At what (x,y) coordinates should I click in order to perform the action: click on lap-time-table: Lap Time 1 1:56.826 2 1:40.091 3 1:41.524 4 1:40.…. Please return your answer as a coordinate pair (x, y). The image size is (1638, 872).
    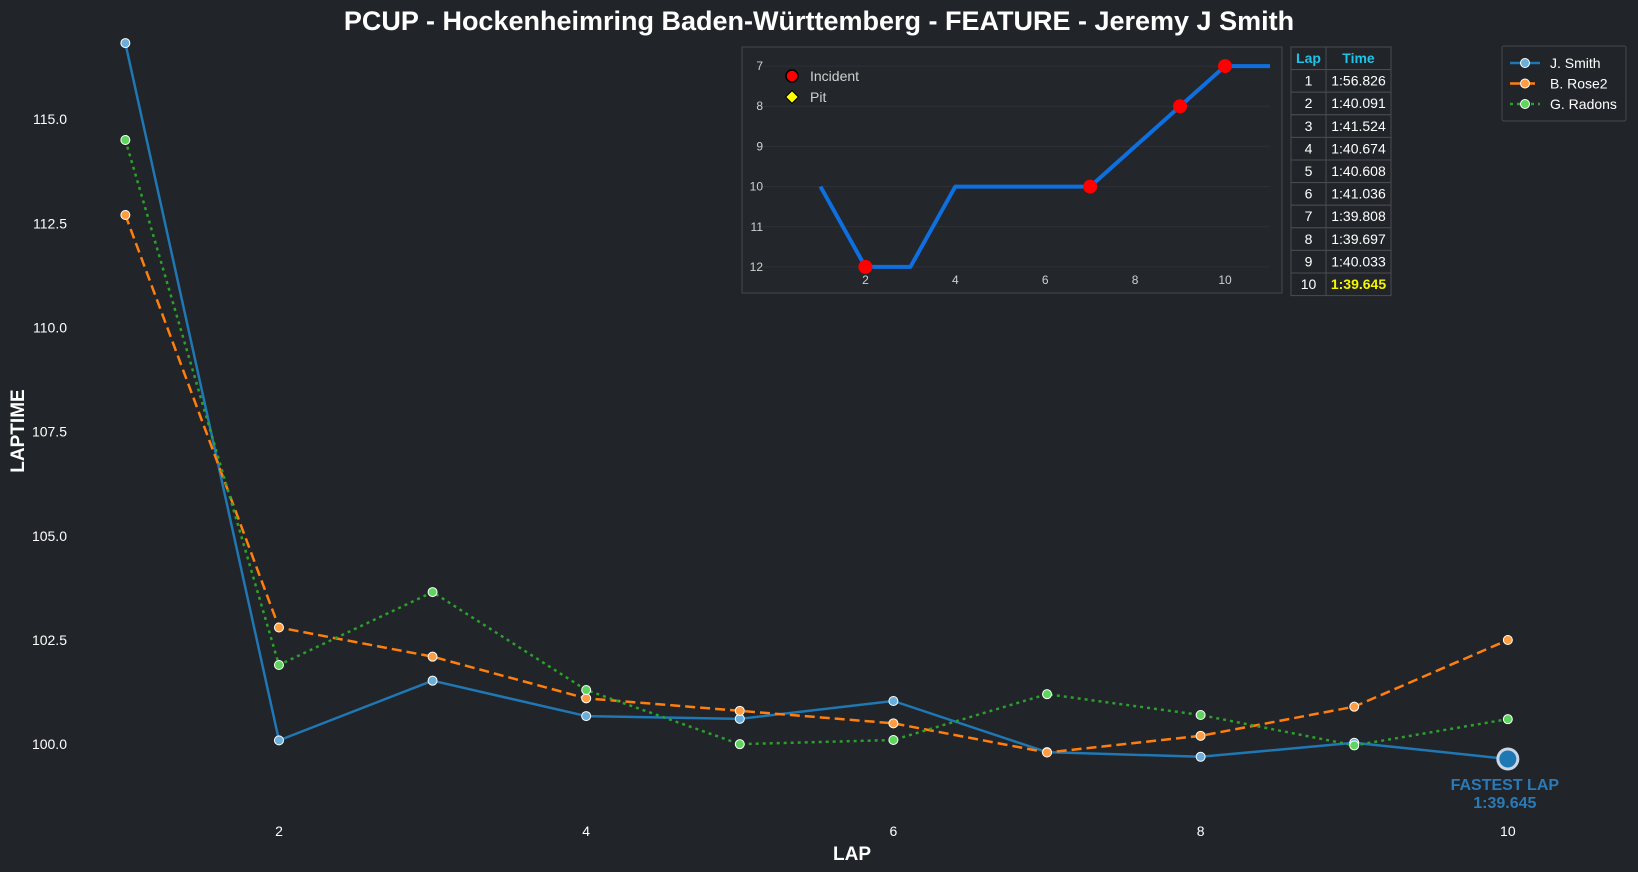
    Looking at the image, I should click on (1341, 171).